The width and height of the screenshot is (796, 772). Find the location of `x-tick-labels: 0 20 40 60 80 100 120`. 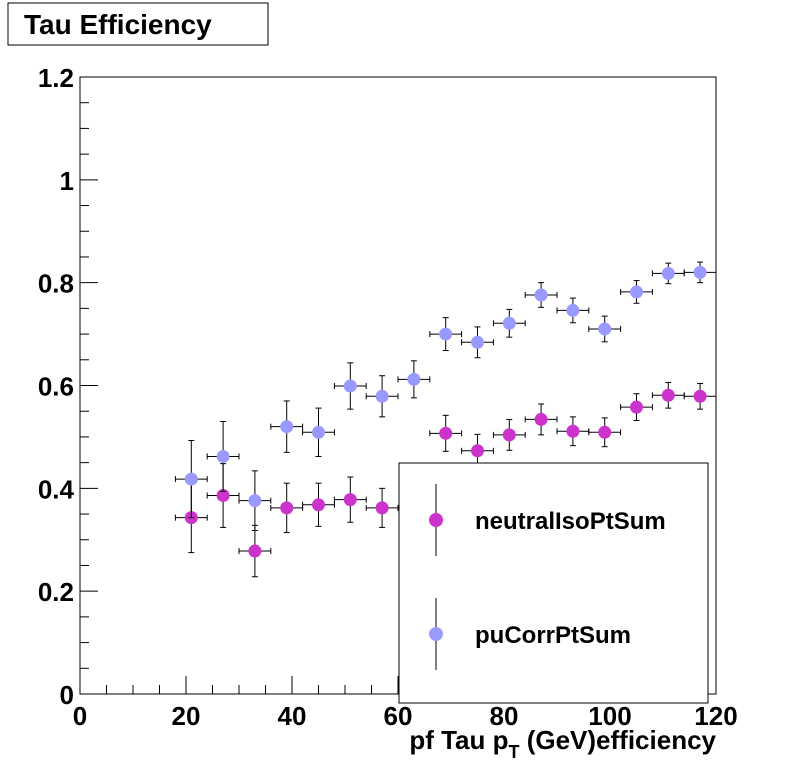

x-tick-labels: 0 20 40 60 80 100 120 is located at coordinates (405, 716).